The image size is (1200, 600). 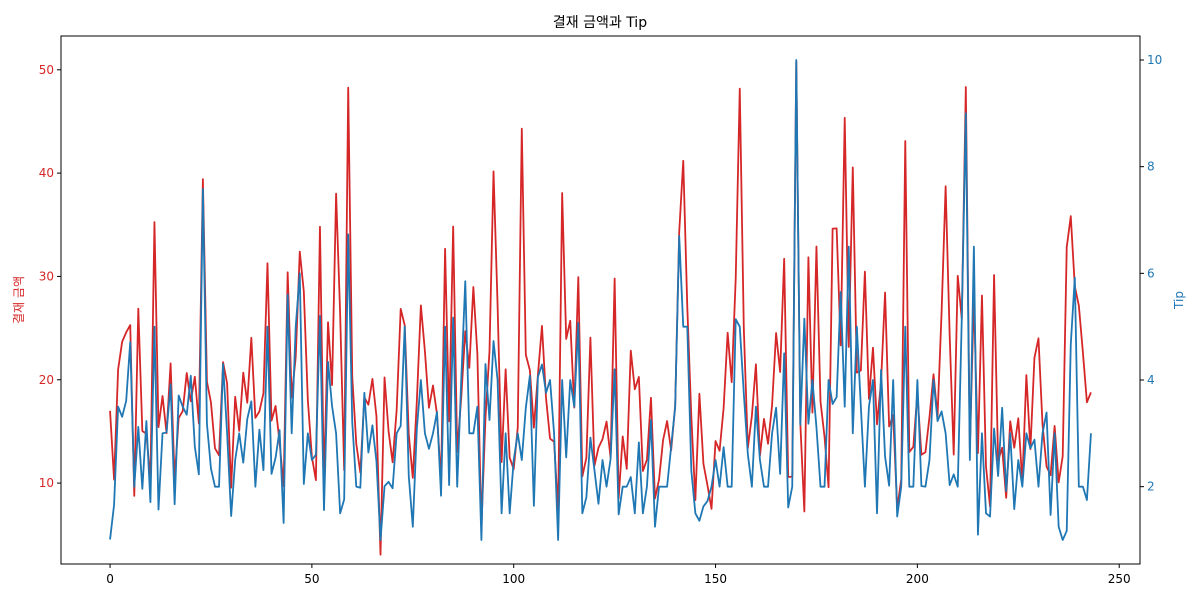 What do you see at coordinates (110, 579) in the screenshot?
I see `x-tick-label: 0` at bounding box center [110, 579].